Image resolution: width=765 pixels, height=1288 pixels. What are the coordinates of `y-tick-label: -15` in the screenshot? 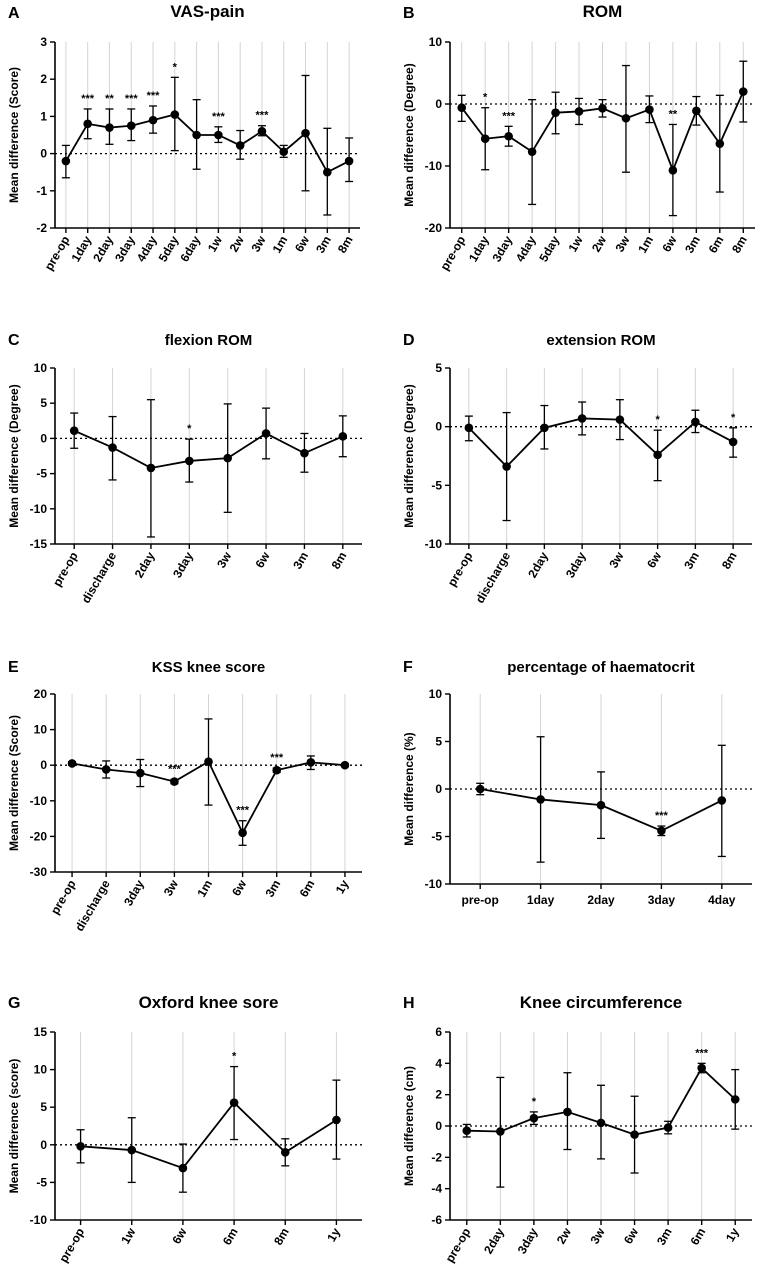 It's located at (39, 544).